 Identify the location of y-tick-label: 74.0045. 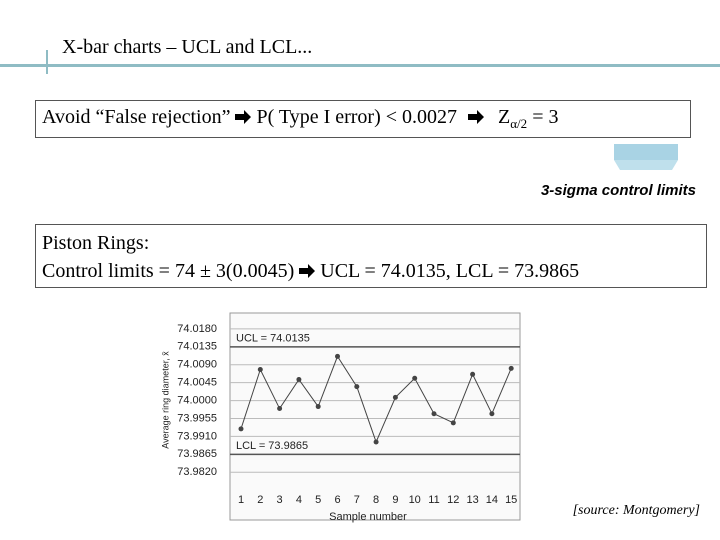
(197, 383).